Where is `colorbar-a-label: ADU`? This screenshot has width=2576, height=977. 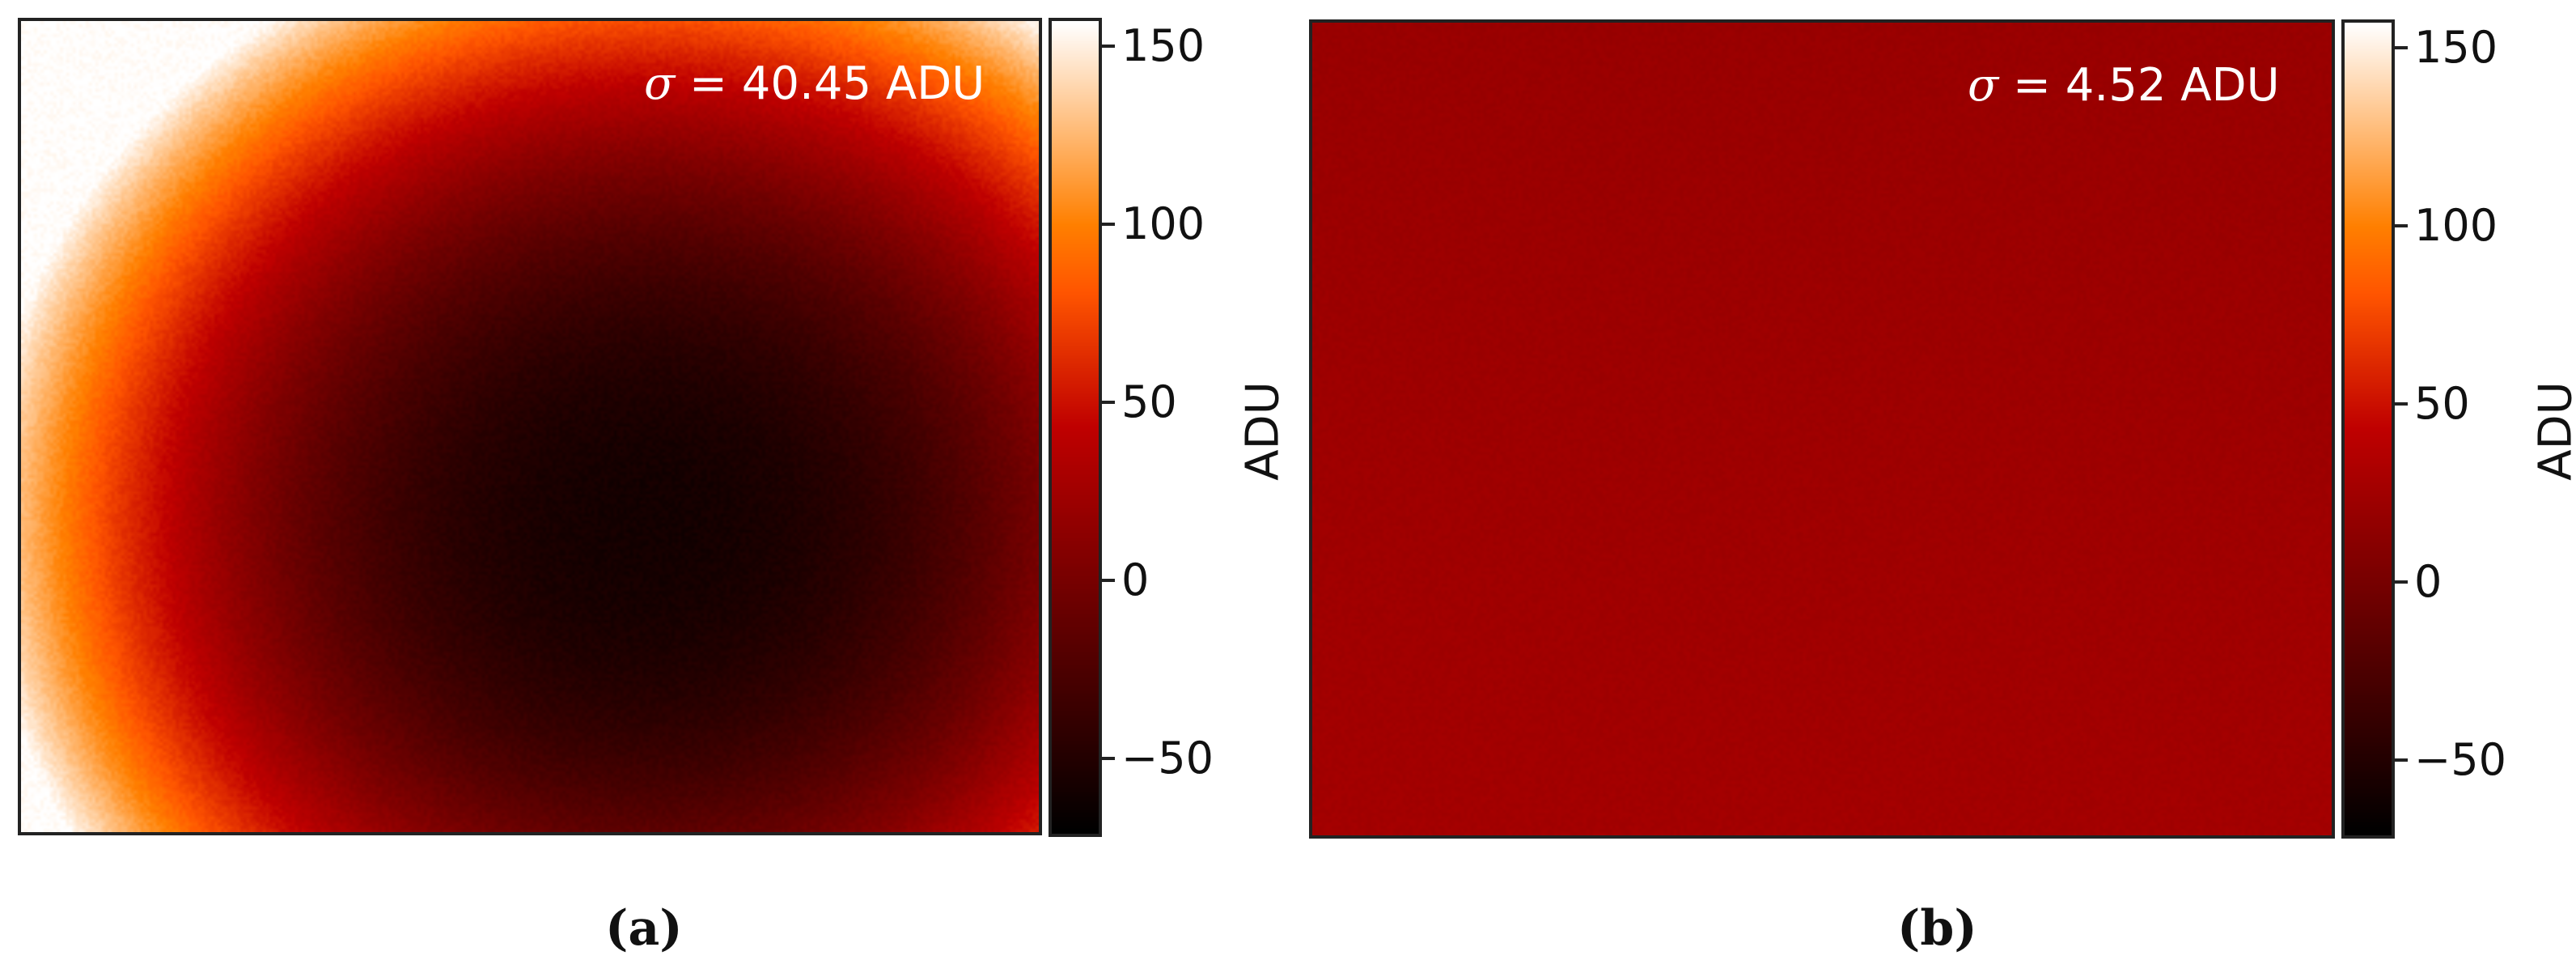 colorbar-a-label: ADU is located at coordinates (1263, 431).